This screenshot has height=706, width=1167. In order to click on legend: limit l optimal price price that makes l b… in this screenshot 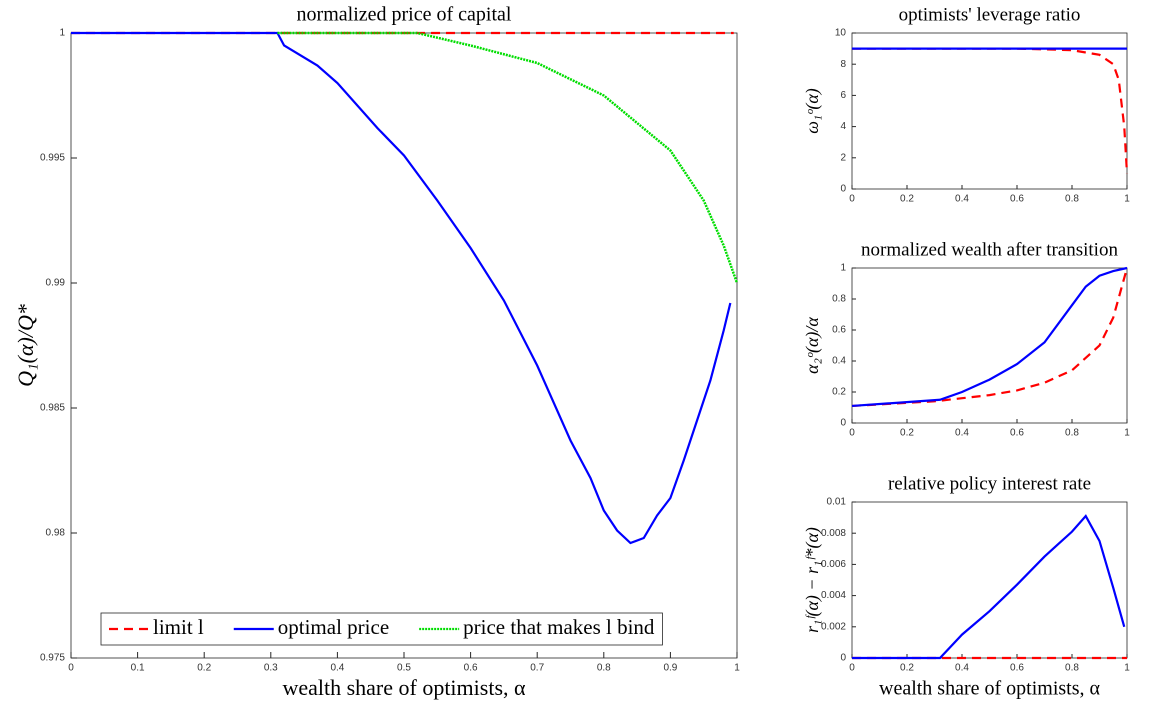, I will do `click(381, 629)`.